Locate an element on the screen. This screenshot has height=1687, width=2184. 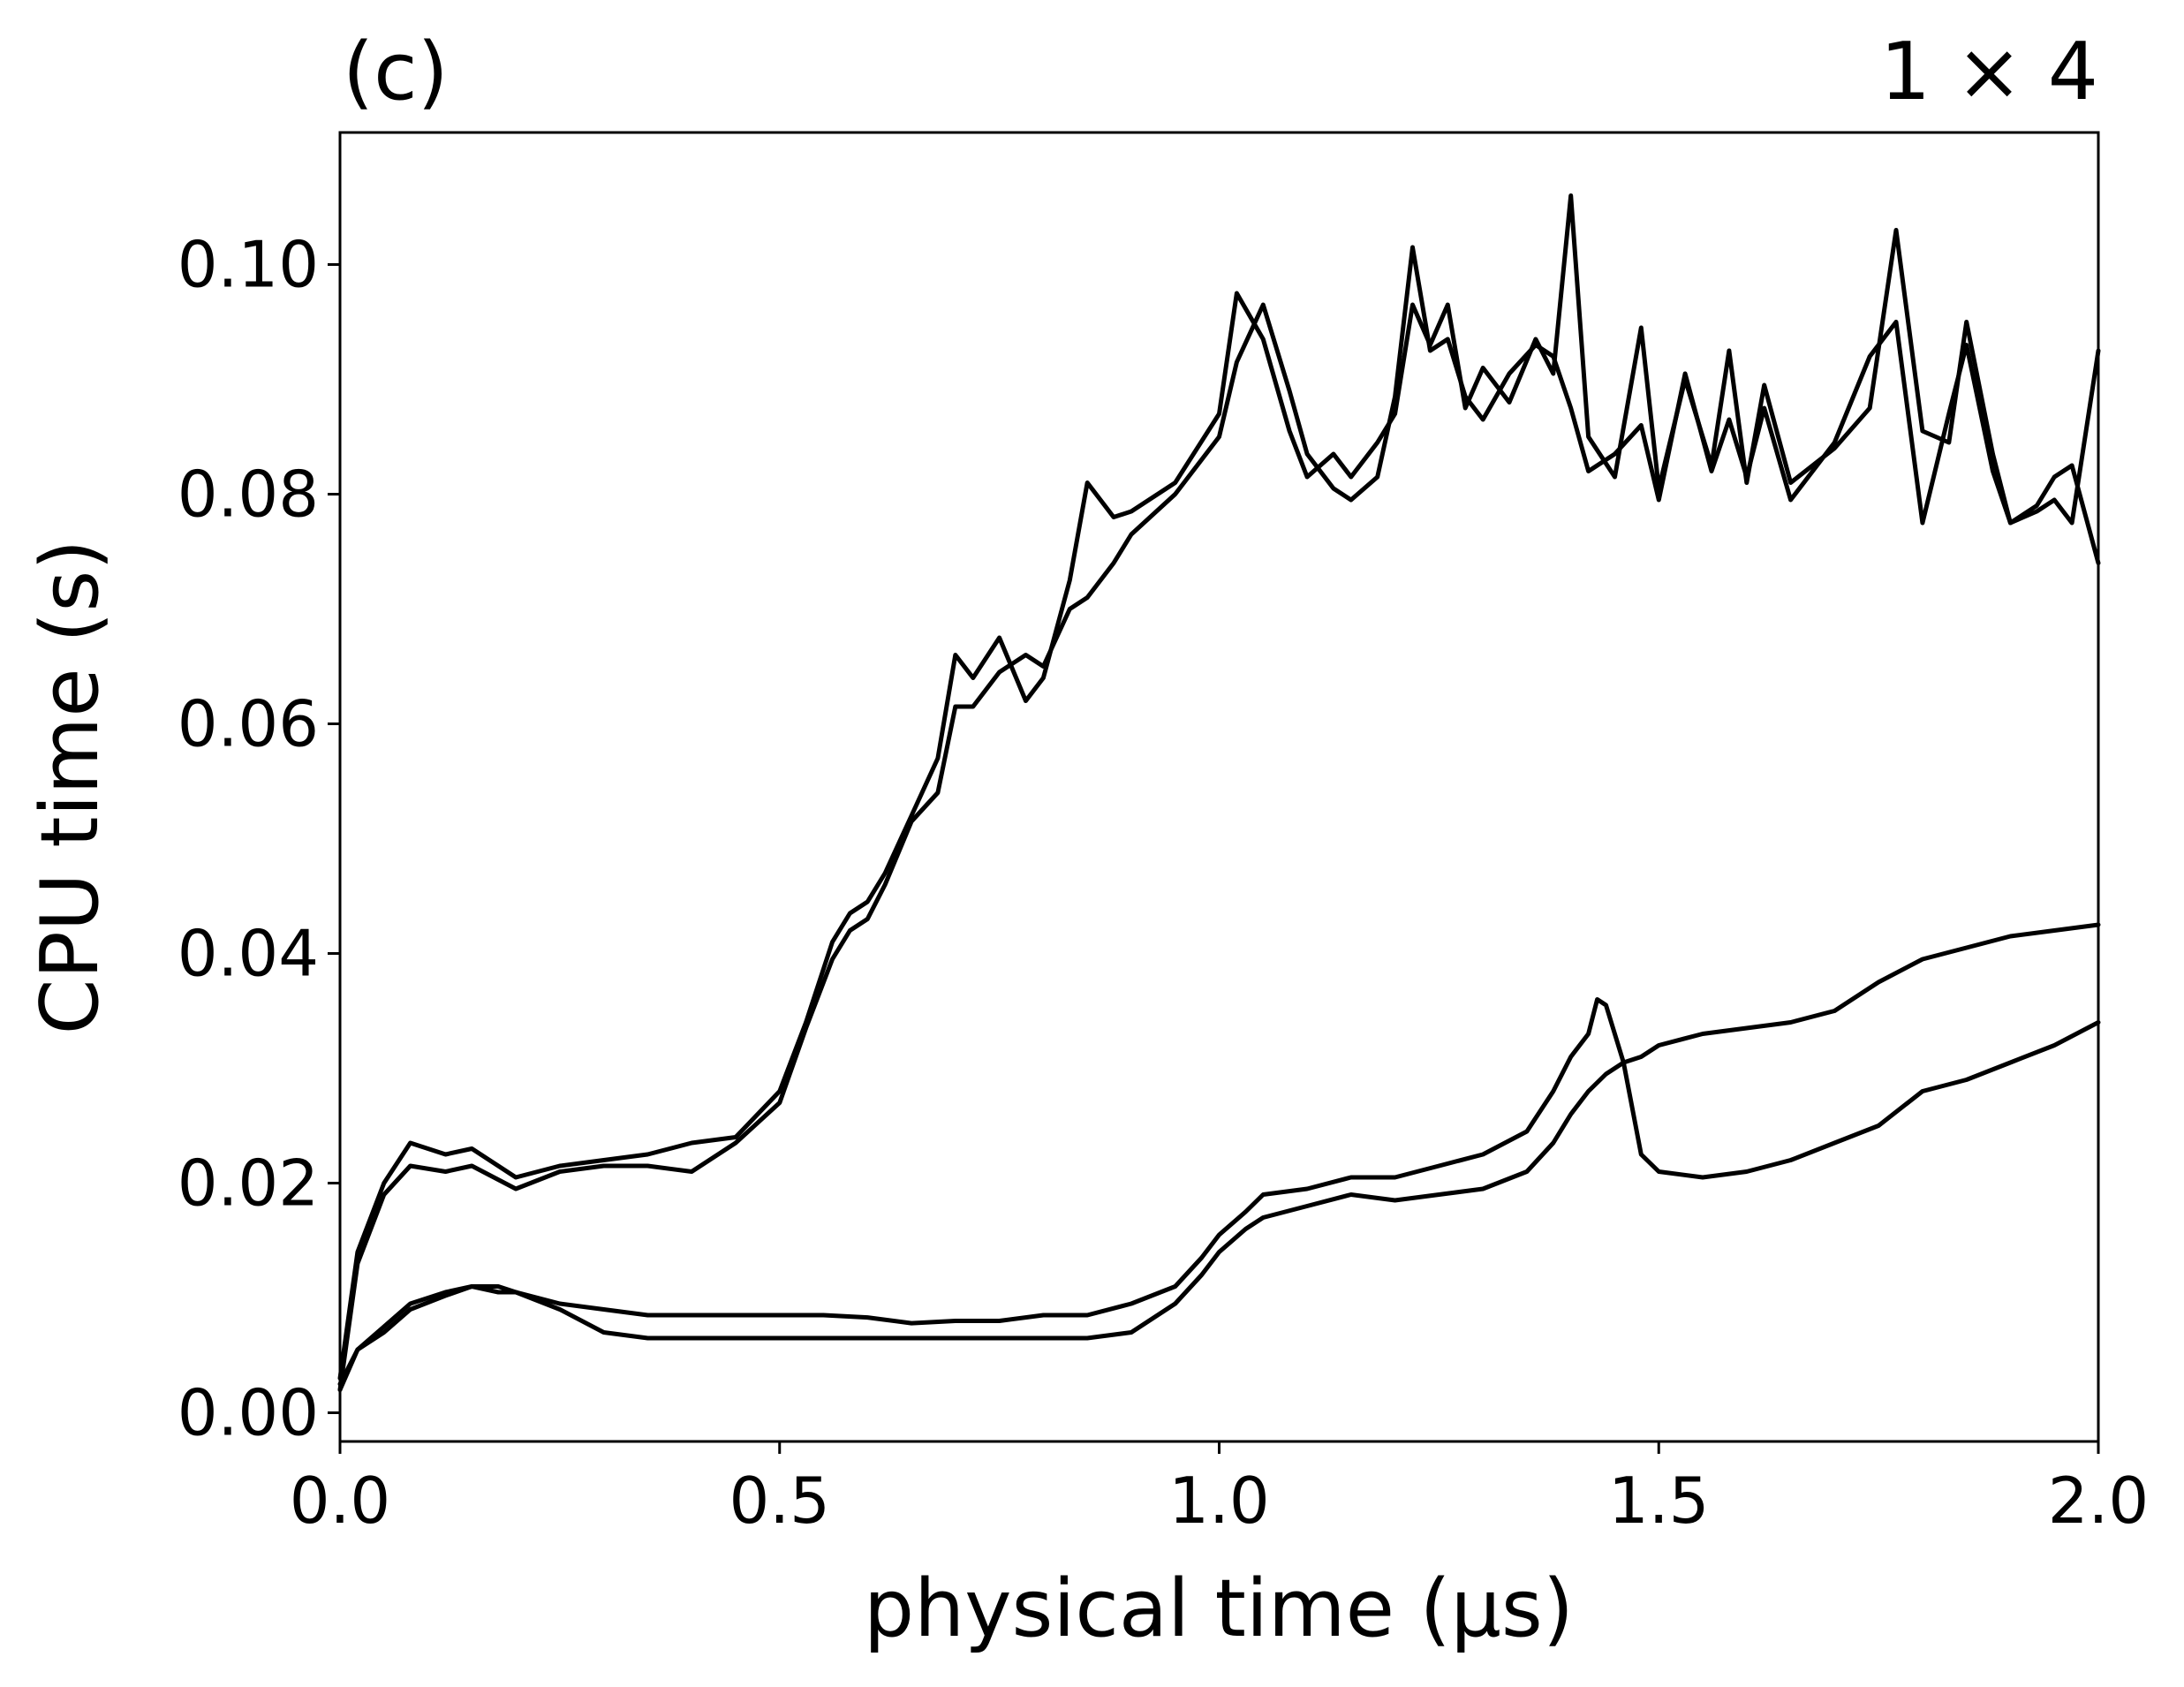
y-tick-label: 0.08 is located at coordinates (248, 495).